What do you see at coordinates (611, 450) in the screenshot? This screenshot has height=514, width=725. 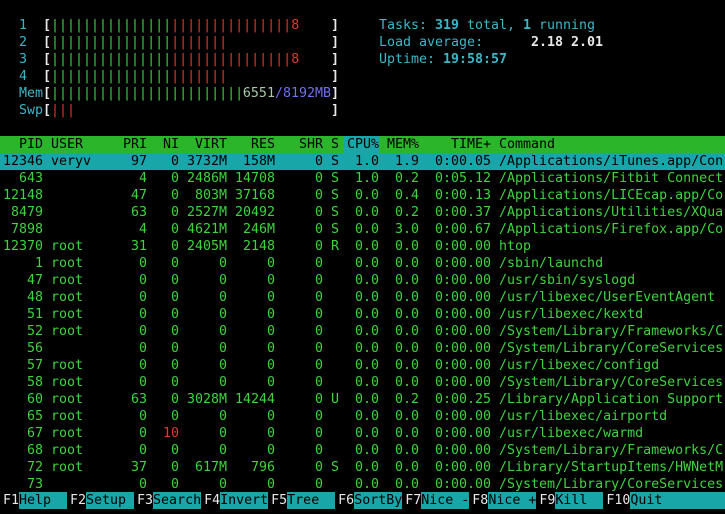 I see `process-cell: /System/Library/Frameworks/C` at bounding box center [611, 450].